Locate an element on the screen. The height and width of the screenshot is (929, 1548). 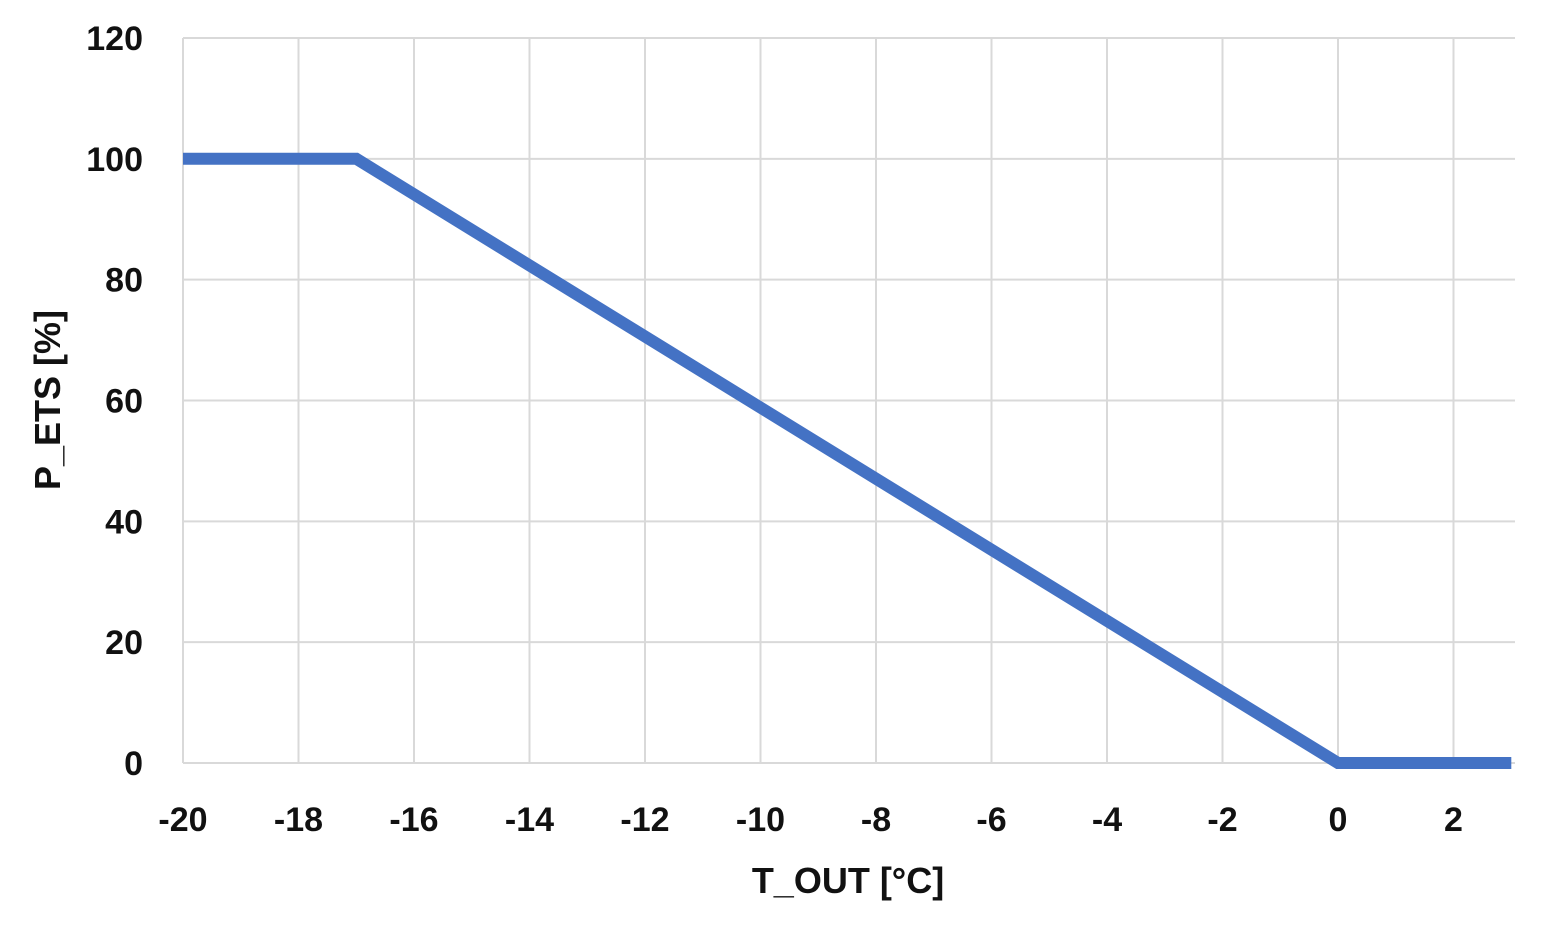
x-tick-label: -16 is located at coordinates (413, 820).